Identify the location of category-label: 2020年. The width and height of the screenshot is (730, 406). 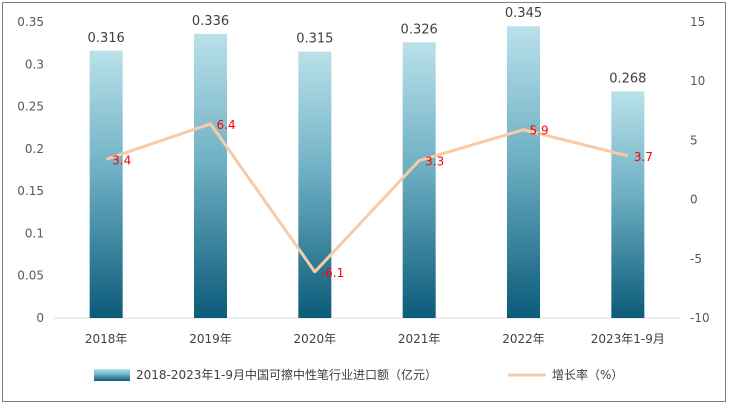
(315, 339).